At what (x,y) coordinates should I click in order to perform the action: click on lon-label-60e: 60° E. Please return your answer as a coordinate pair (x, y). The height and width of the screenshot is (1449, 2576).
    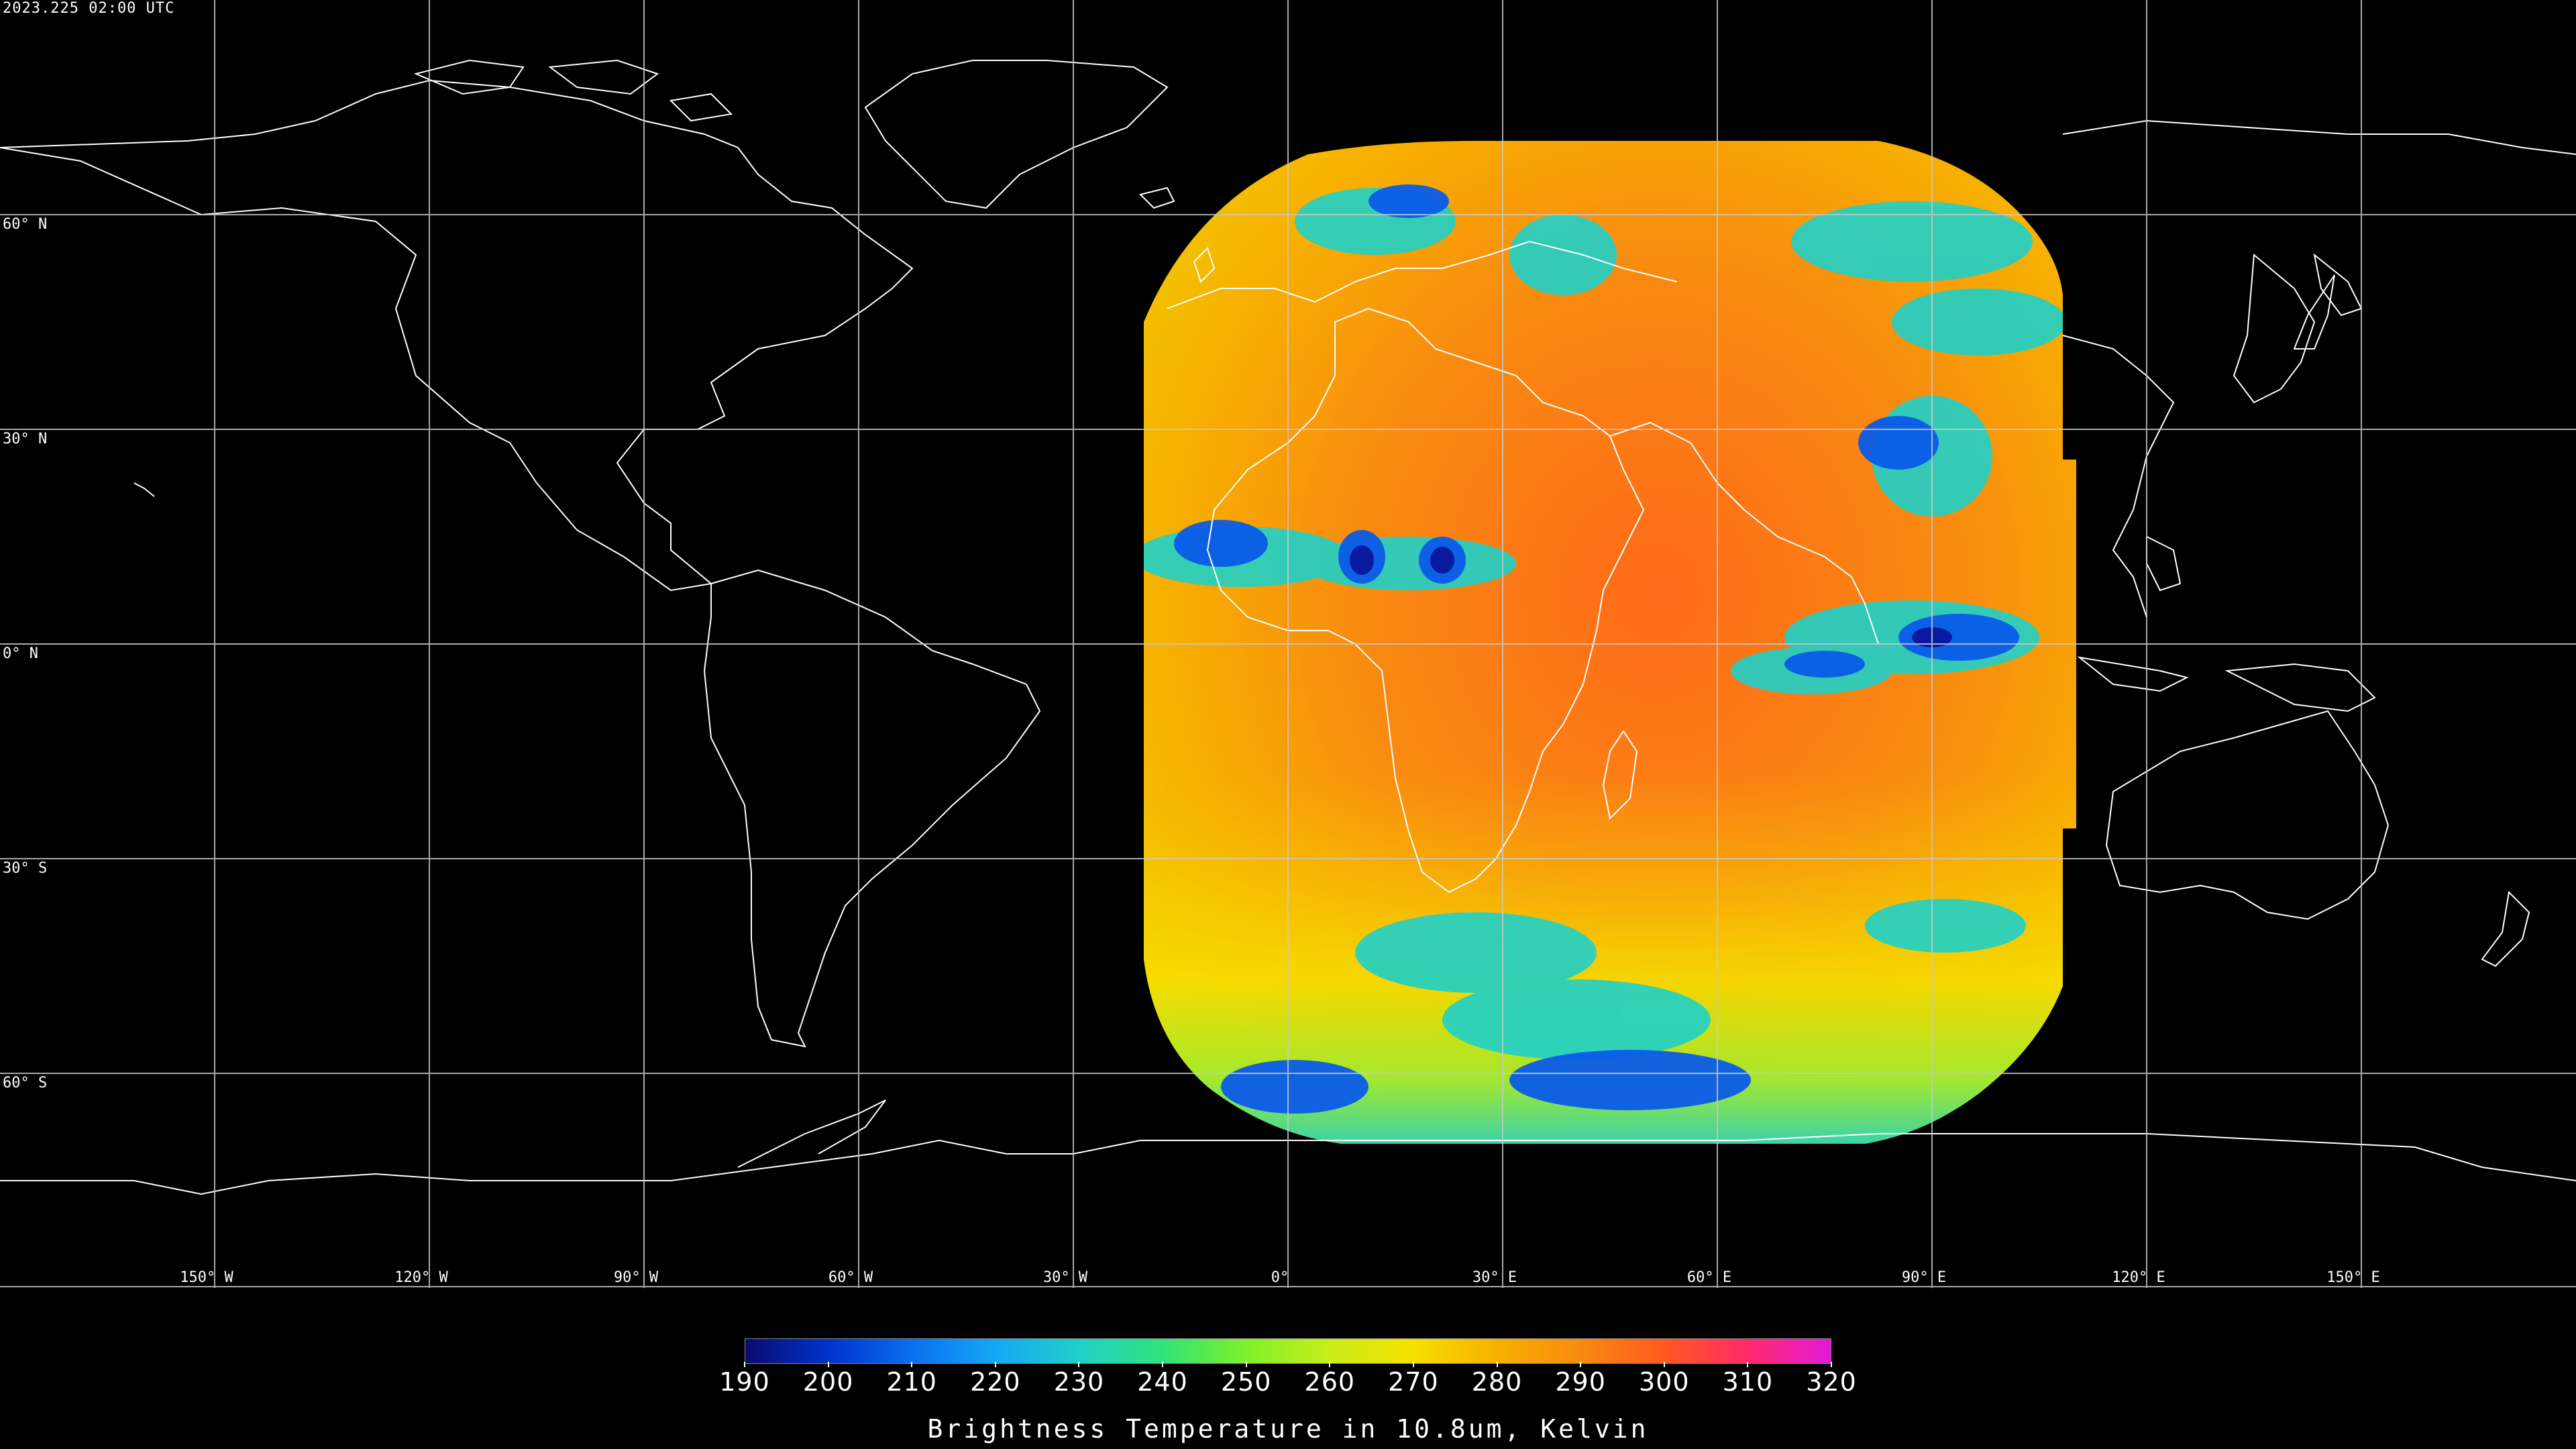
    Looking at the image, I should click on (1709, 1277).